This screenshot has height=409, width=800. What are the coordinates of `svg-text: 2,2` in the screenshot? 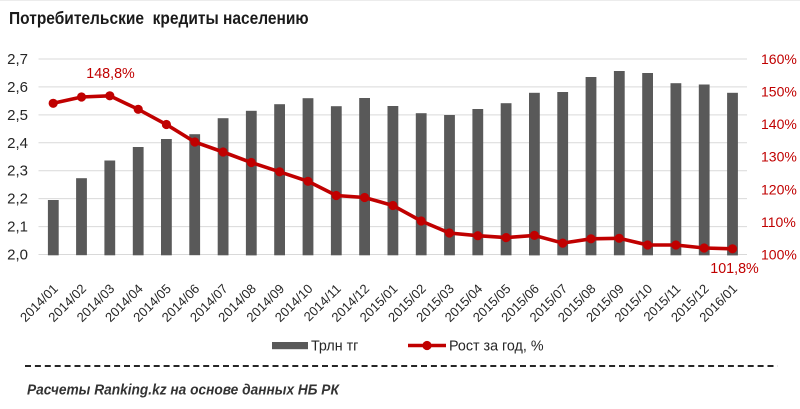 It's located at (17, 199).